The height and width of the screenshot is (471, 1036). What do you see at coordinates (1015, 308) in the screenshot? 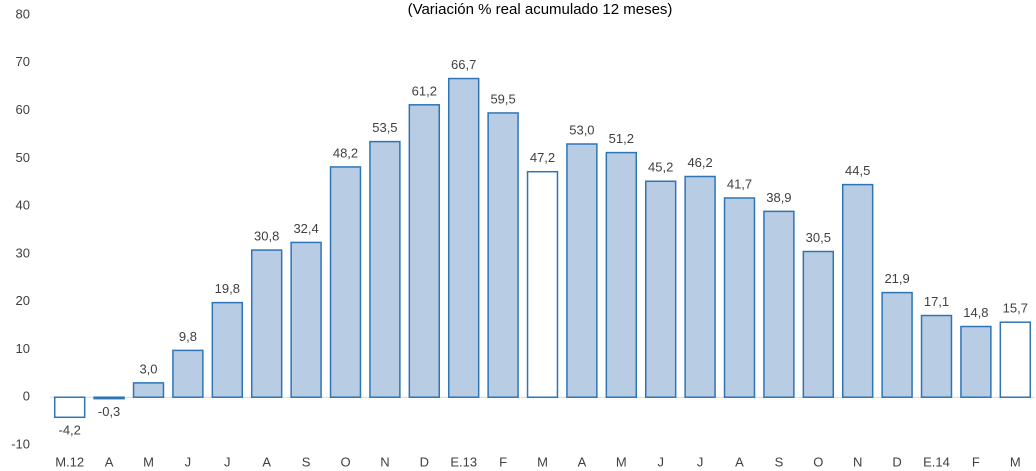
I see `value-label: 15,7` at bounding box center [1015, 308].